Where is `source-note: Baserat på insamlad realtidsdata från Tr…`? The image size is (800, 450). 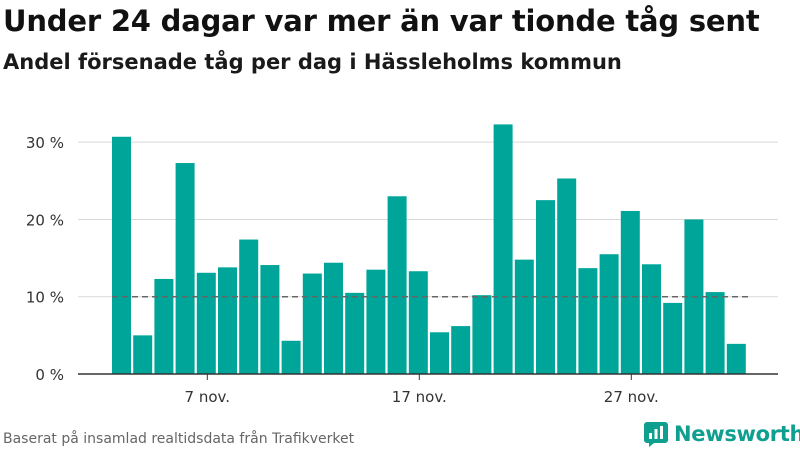 source-note: Baserat på insamlad realtidsdata från Tr… is located at coordinates (179, 439).